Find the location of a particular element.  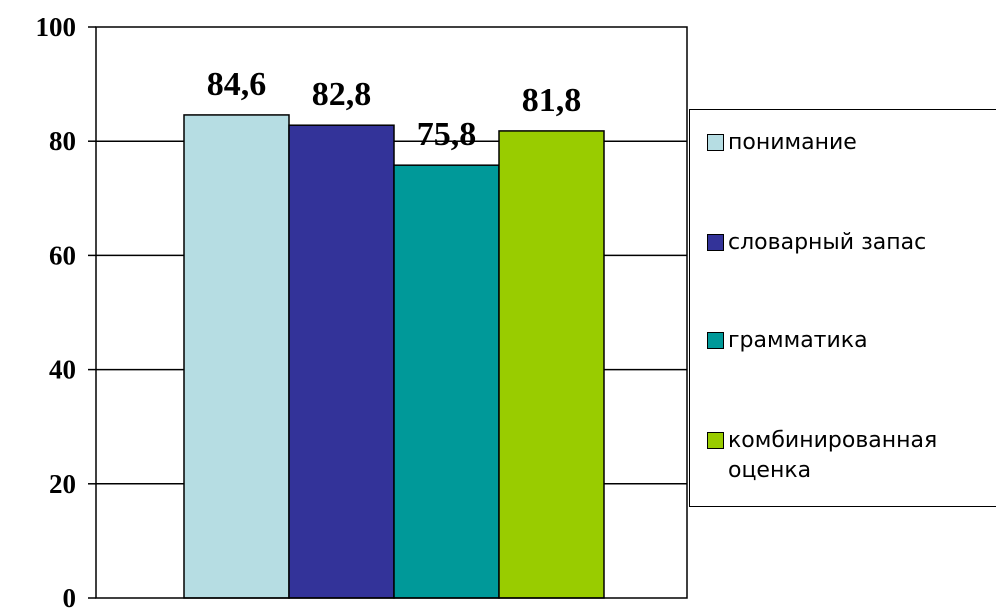

legend-swatch-vocabulary is located at coordinates (715, 242).